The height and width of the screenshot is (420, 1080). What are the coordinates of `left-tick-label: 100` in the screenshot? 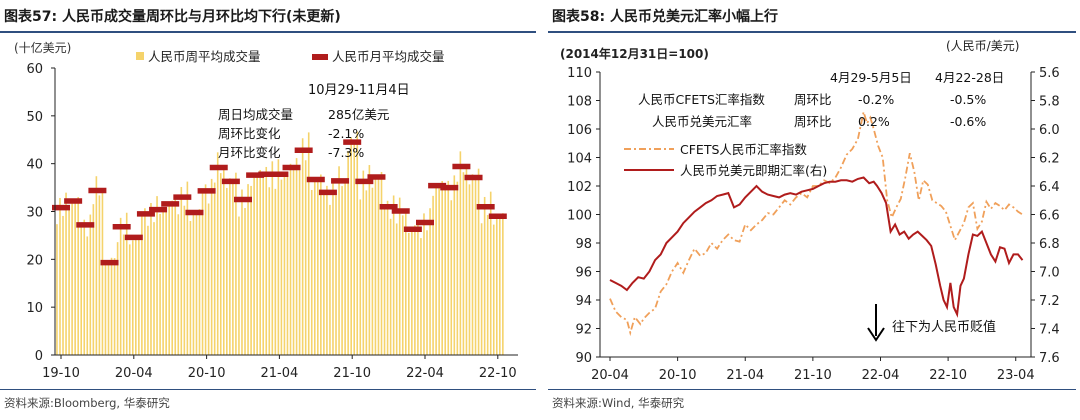 It's located at (579, 216).